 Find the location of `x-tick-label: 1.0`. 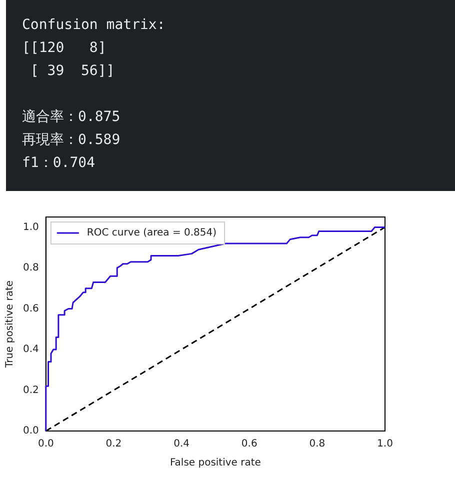

x-tick-label: 1.0 is located at coordinates (385, 444).